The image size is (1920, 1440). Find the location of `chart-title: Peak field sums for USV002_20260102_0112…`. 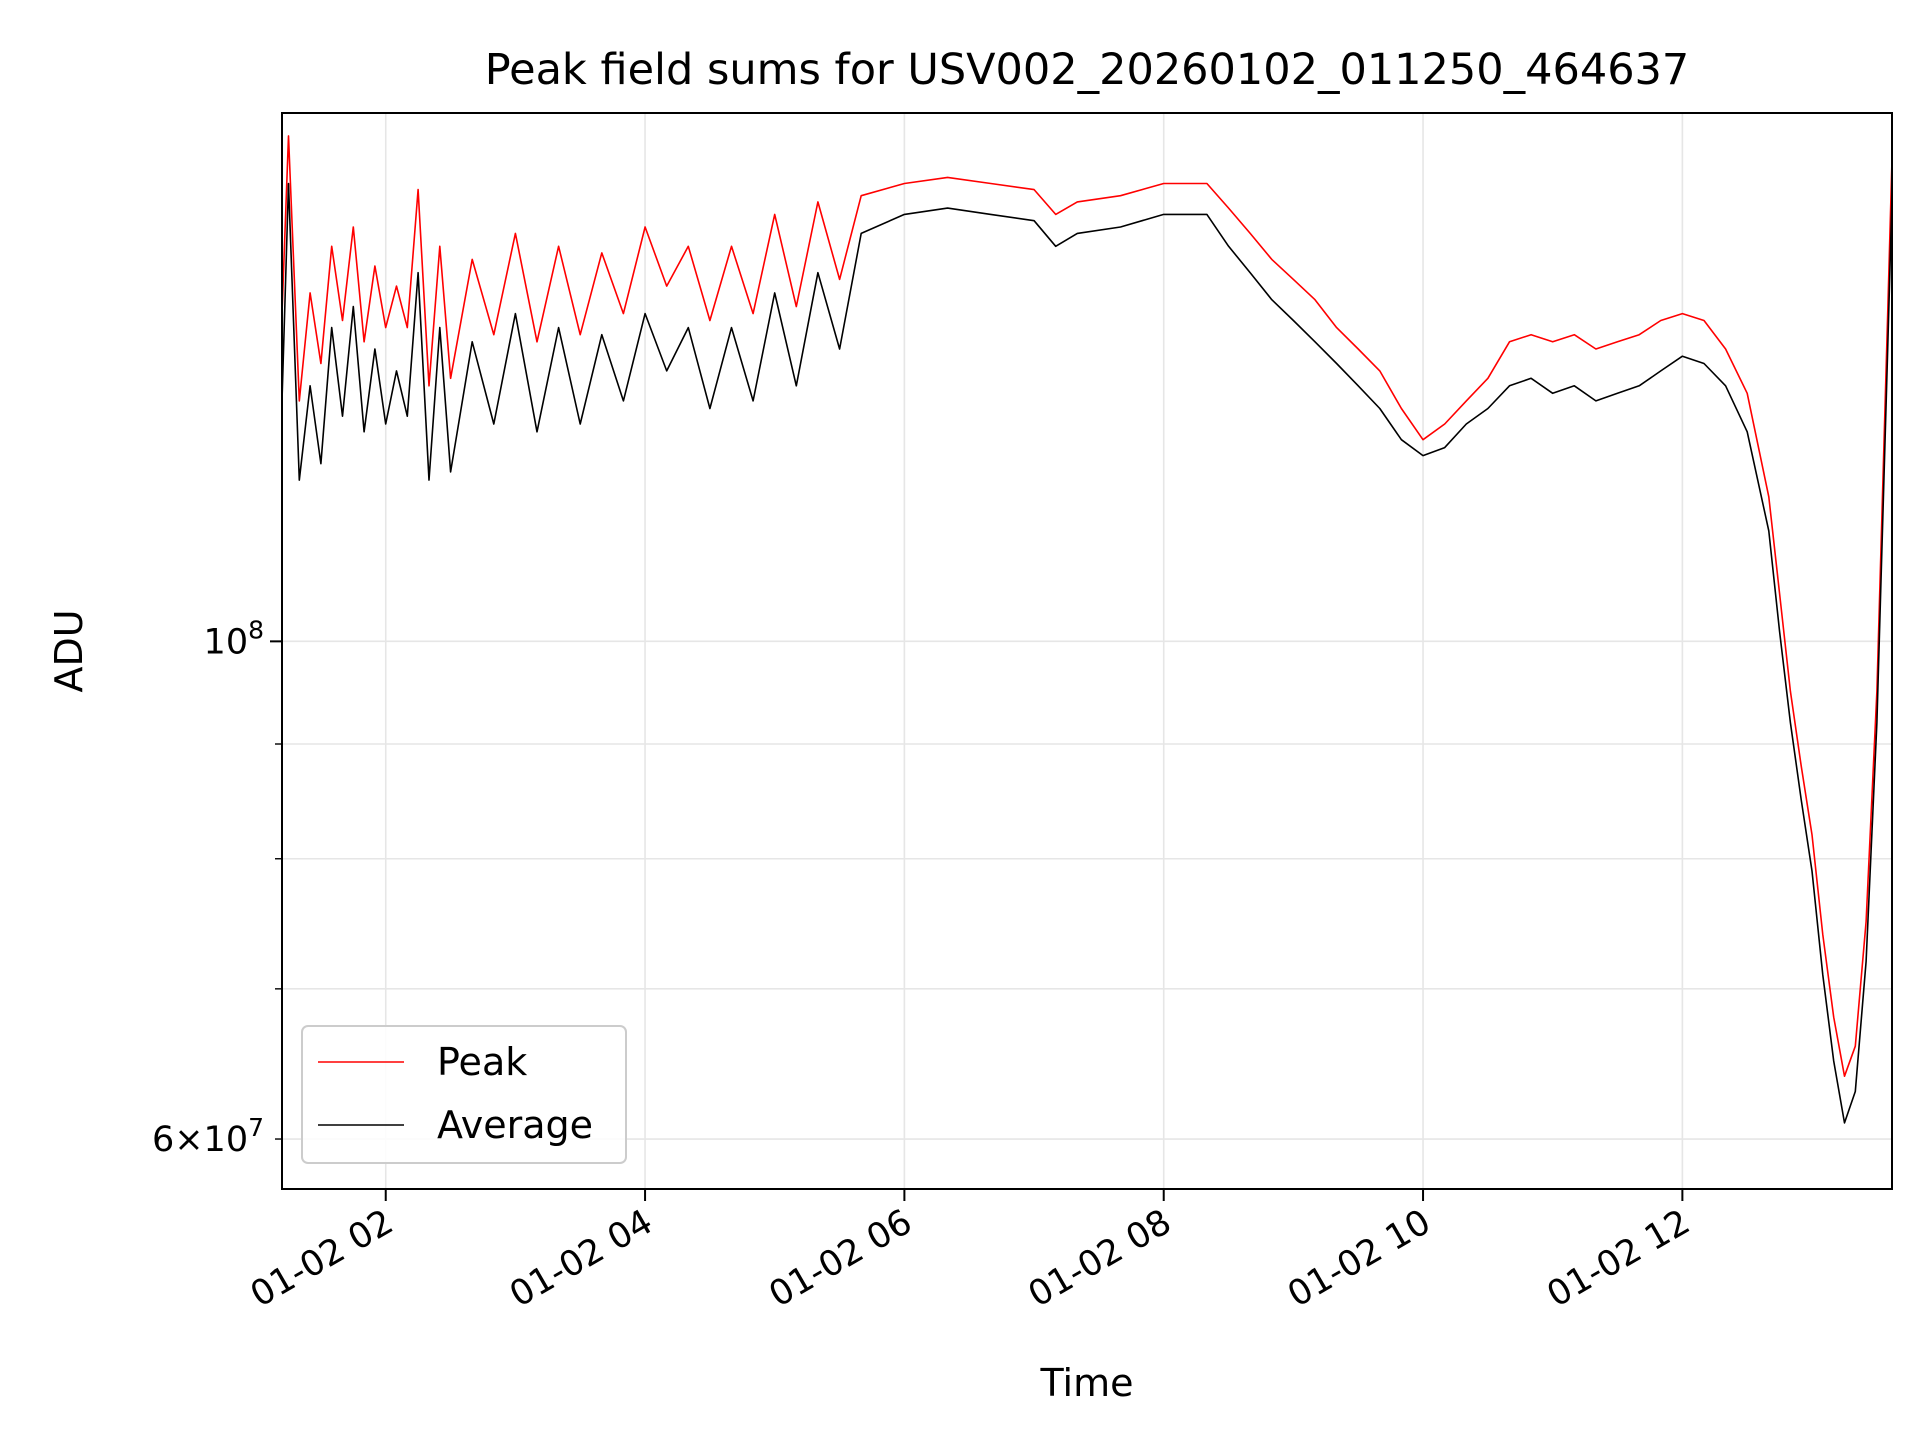

chart-title: Peak field sums for USV002_20260102_0112… is located at coordinates (1087, 70).